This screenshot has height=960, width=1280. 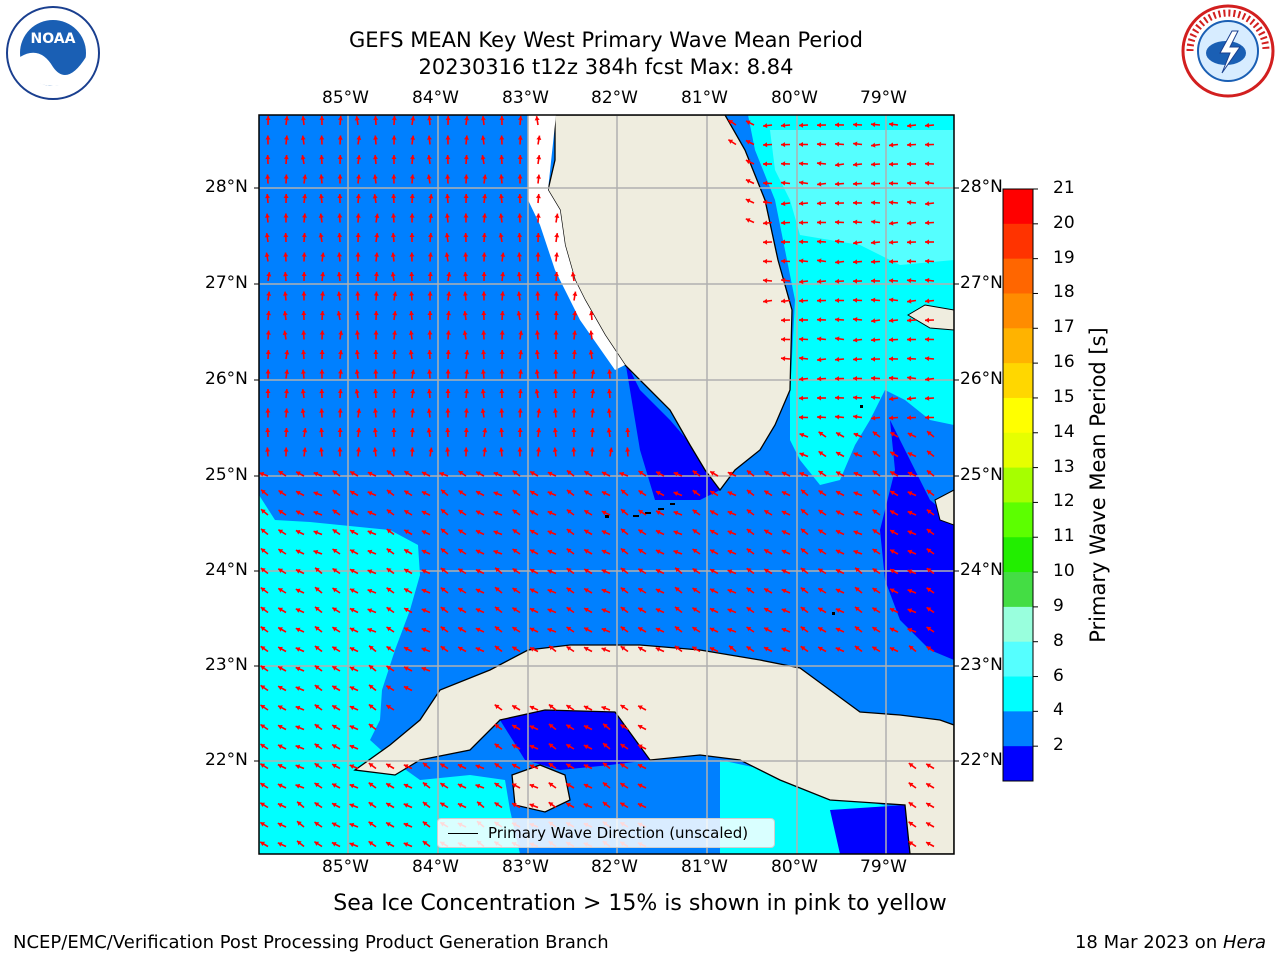 What do you see at coordinates (1170, 942) in the screenshot?
I see `footer-right: 18 Mar 2023 on Hera` at bounding box center [1170, 942].